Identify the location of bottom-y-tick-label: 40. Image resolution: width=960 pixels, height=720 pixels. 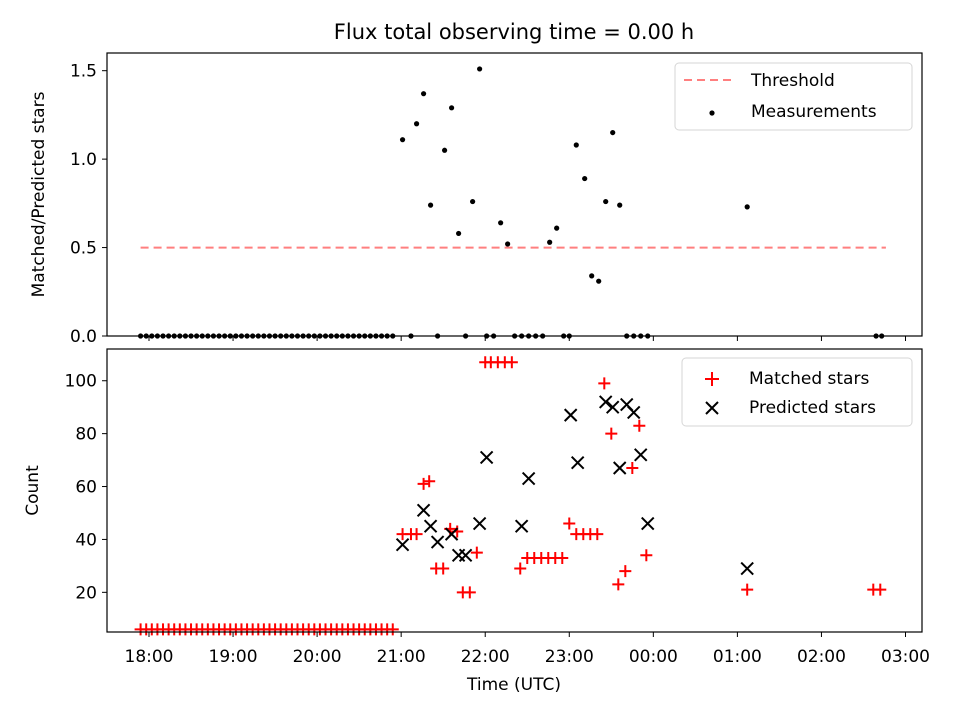
(86, 540).